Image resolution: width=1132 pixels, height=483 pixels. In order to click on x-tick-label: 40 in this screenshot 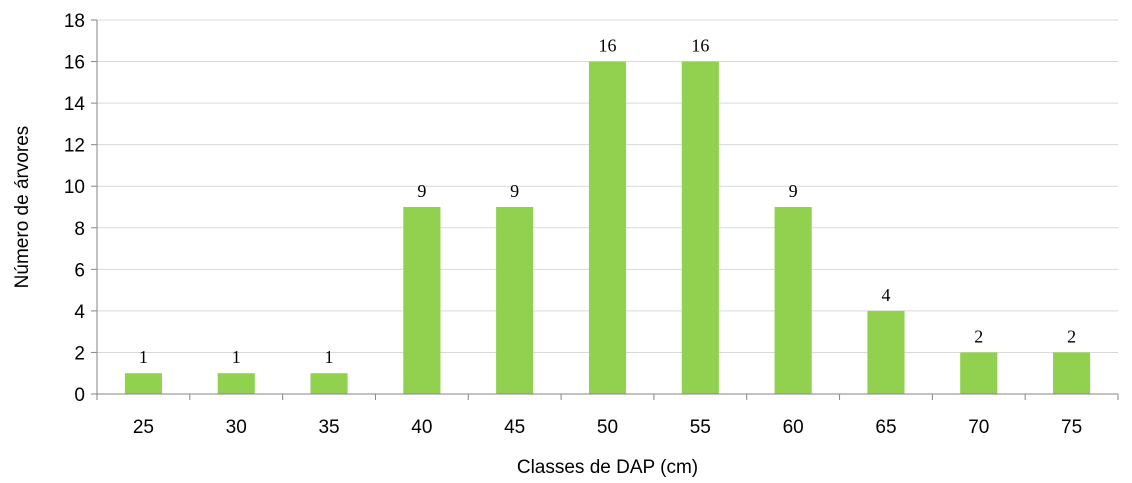, I will do `click(421, 427)`.